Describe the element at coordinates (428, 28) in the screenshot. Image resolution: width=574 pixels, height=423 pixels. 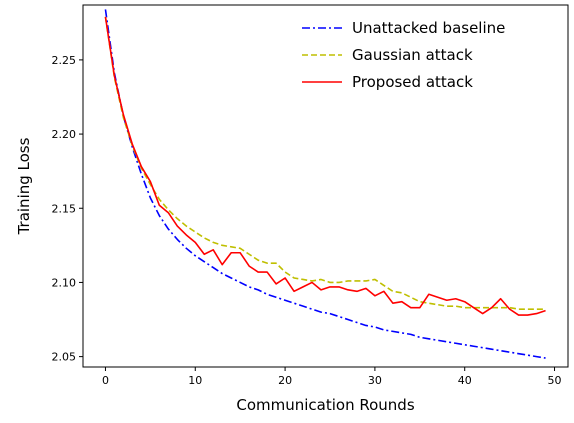
I see `legend-label-1: Unattacked baseline` at that location.